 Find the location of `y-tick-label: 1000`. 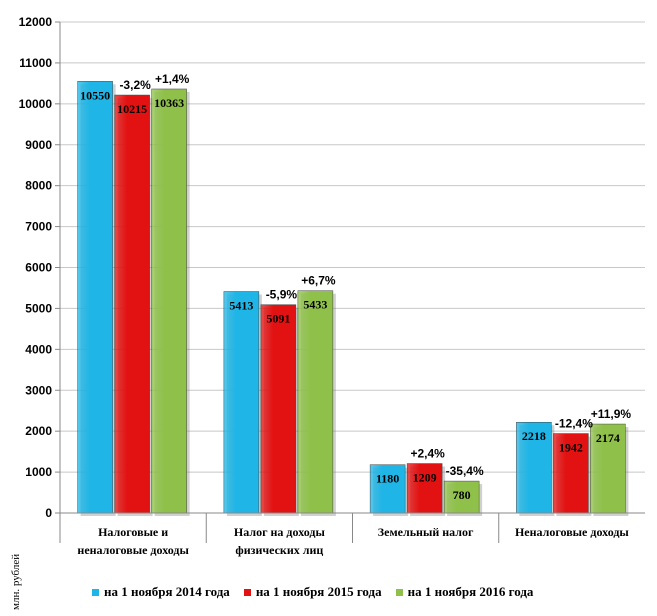

y-tick-label: 1000 is located at coordinates (38, 472).